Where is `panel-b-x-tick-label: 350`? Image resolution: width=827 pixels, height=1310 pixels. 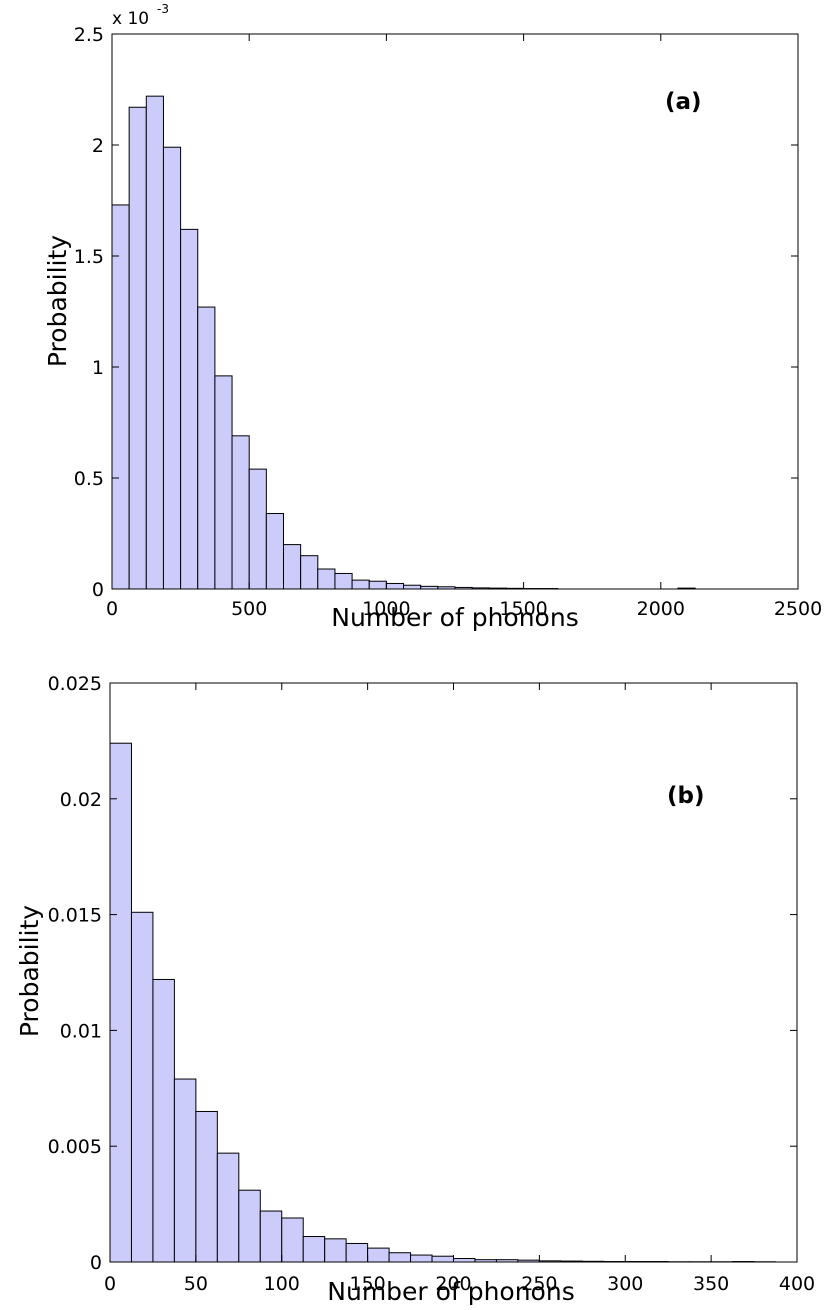
panel-b-x-tick-label: 350 is located at coordinates (711, 1284).